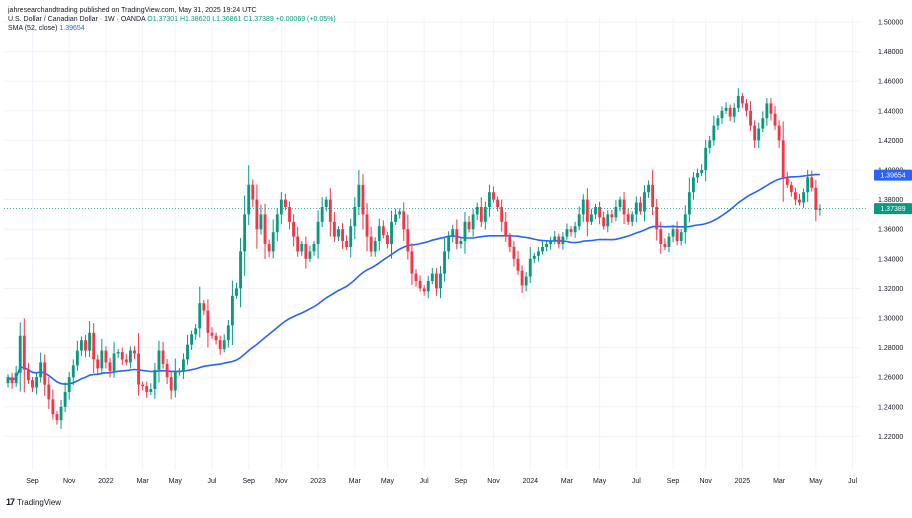 The height and width of the screenshot is (518, 912). What do you see at coordinates (33, 502) in the screenshot?
I see `tradingview-branding: 17 TradingView` at bounding box center [33, 502].